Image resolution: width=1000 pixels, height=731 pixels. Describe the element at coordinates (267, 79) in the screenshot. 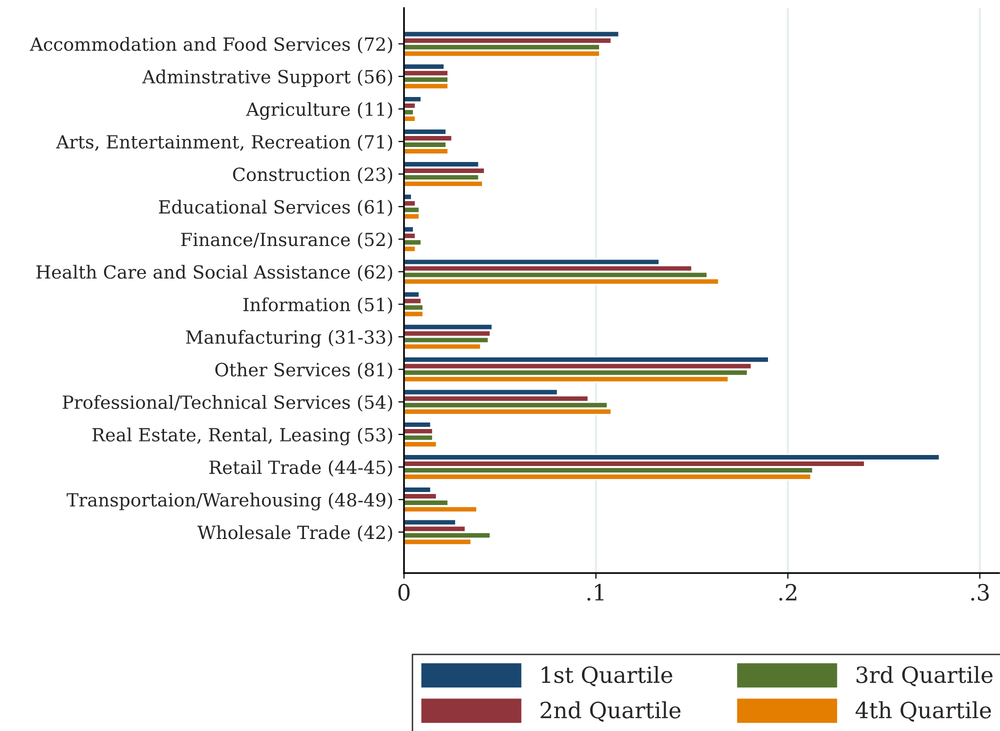

I see `y-tick-label: Adminstrative Support (56)` at that location.